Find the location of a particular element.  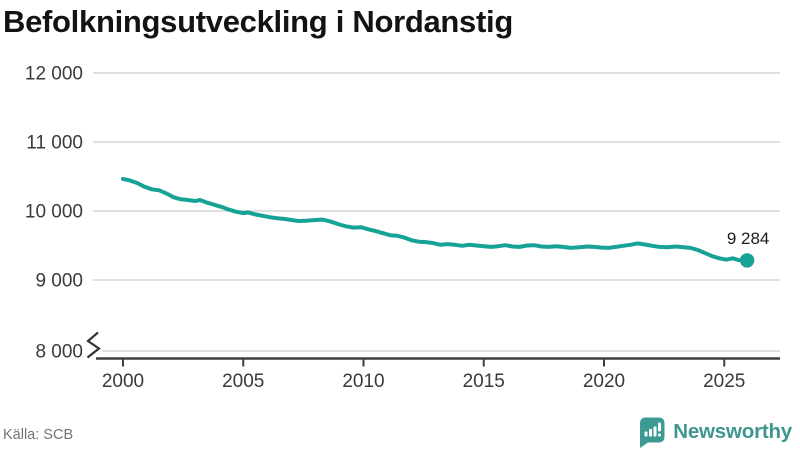

y-axis-break-icon is located at coordinates (93, 345).